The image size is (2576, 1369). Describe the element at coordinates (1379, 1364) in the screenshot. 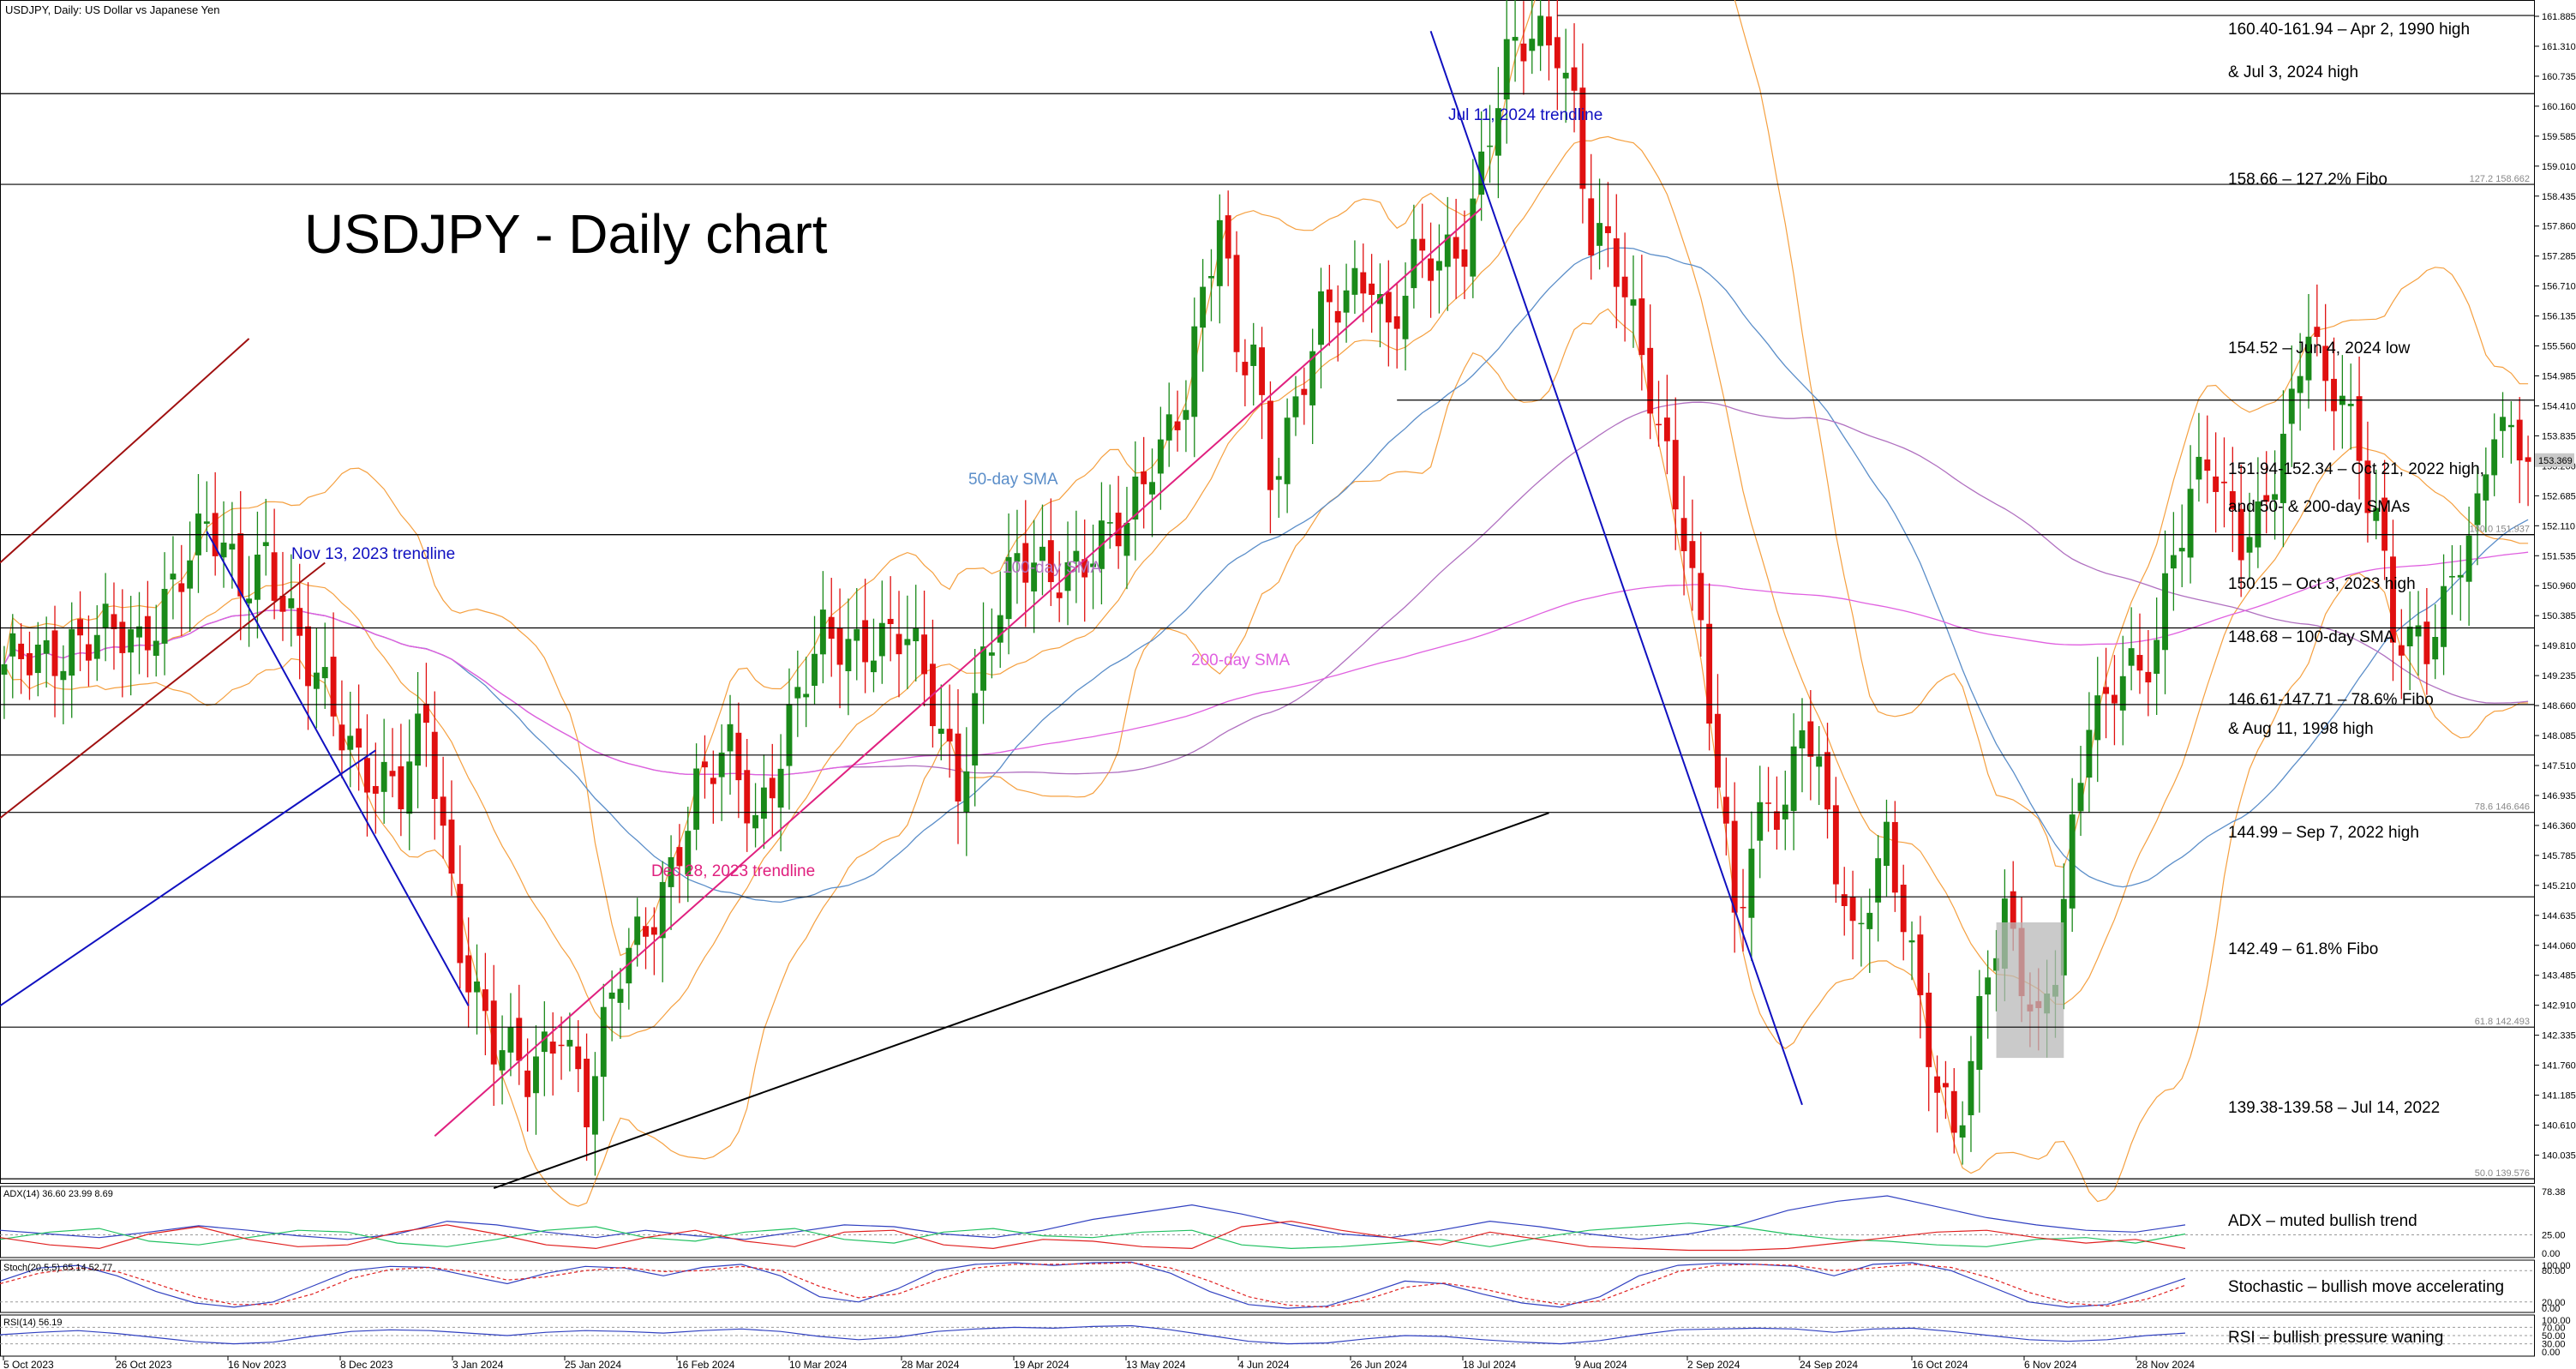

I see `x-tick-label: 26 Jun 2024` at that location.